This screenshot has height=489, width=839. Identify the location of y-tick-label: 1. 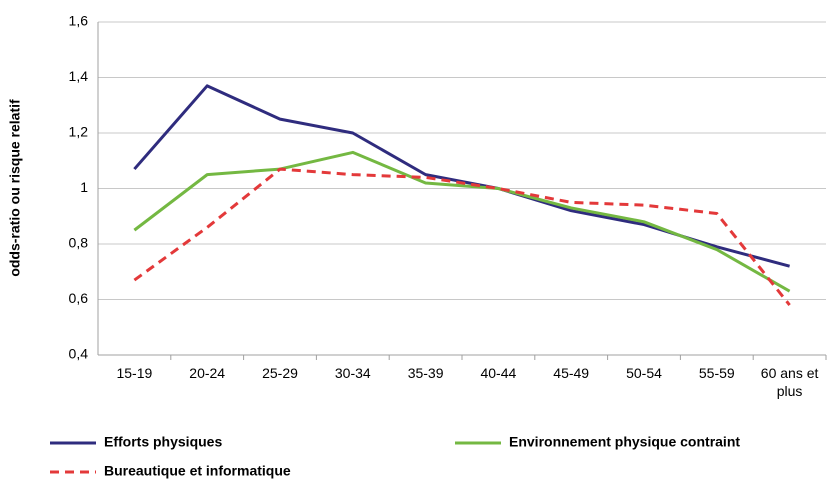
(84, 187).